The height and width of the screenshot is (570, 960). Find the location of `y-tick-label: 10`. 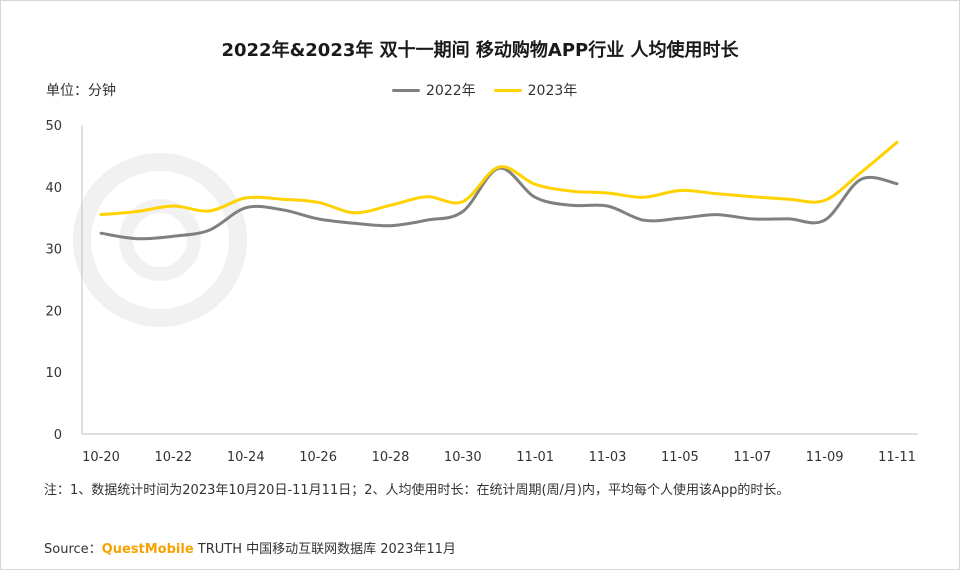

y-tick-label: 10 is located at coordinates (53, 373).